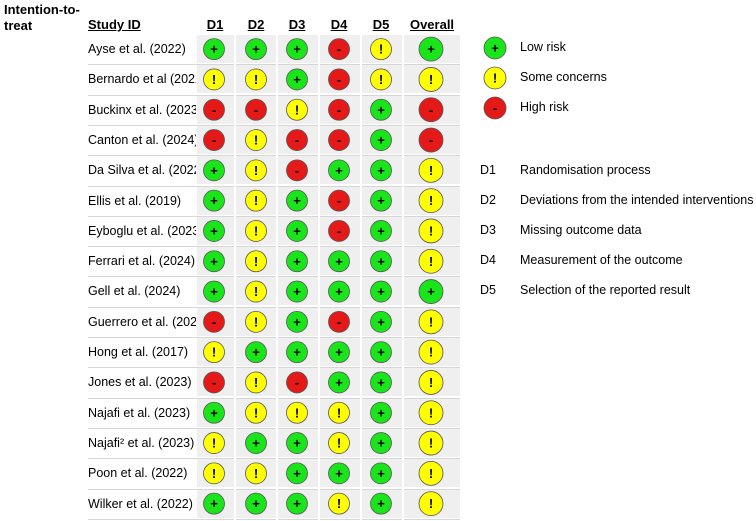  I want to click on judgment-d4: +, so click(339, 170).